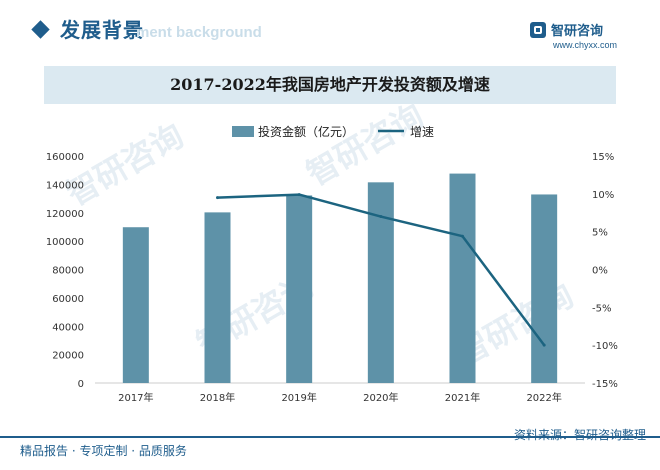 The width and height of the screenshot is (660, 470). Describe the element at coordinates (603, 157) in the screenshot. I see `y-right-tick-label: 15%` at that location.